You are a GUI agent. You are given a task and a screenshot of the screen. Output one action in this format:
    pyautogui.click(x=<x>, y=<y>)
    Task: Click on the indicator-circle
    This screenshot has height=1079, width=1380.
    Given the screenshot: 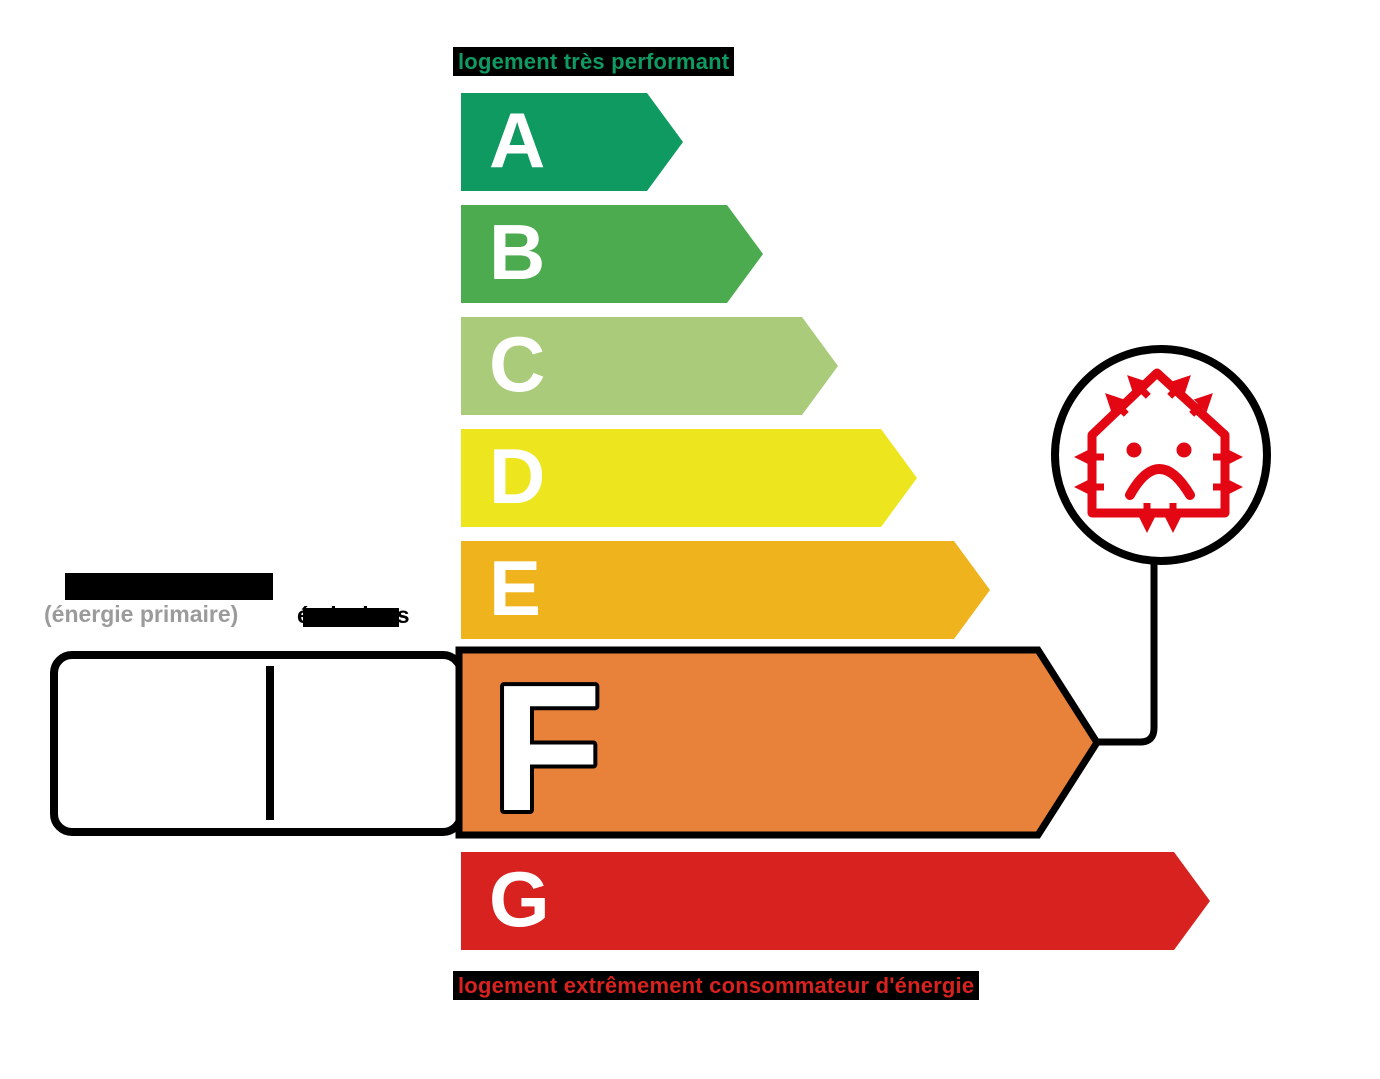 What is the action you would take?
    pyautogui.click(x=1161, y=455)
    